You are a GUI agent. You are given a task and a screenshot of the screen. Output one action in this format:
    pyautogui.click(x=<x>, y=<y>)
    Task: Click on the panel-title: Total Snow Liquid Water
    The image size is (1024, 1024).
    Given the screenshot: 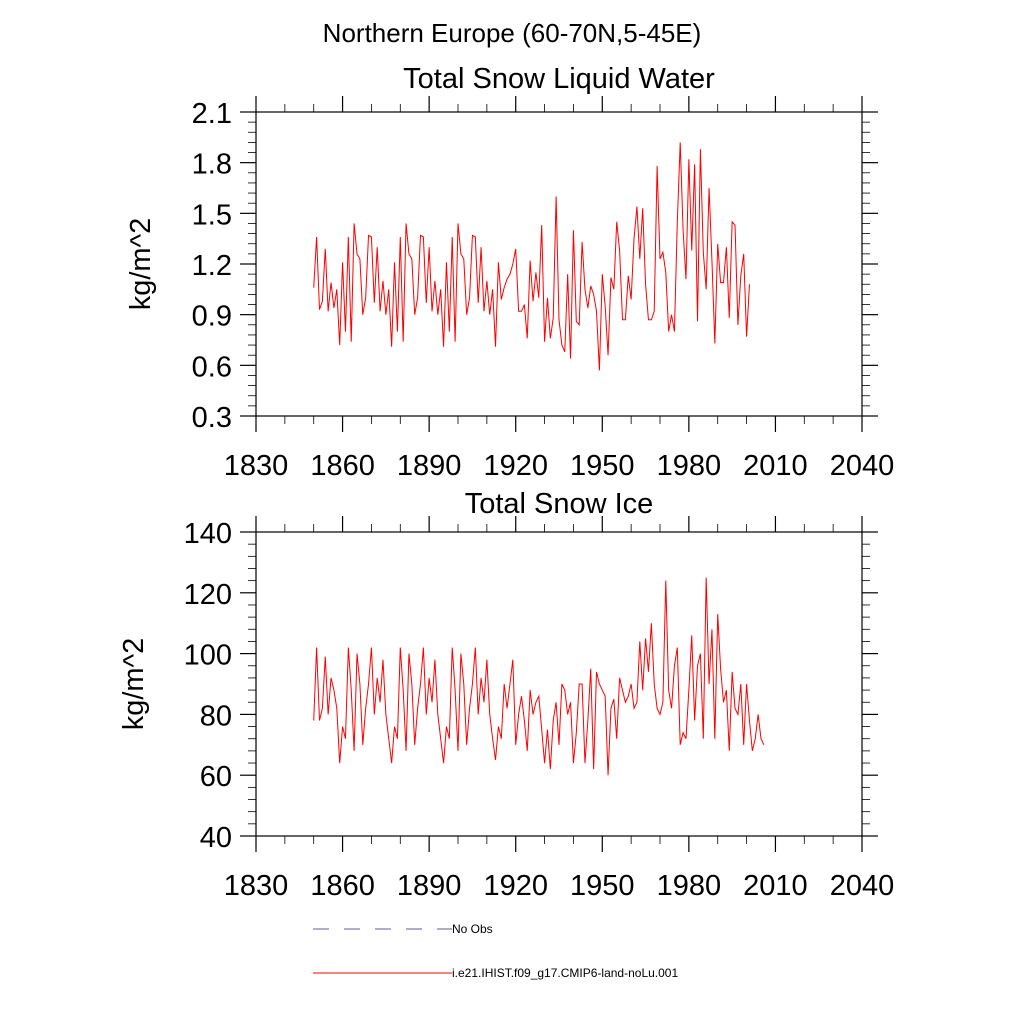 What is the action you would take?
    pyautogui.click(x=559, y=79)
    